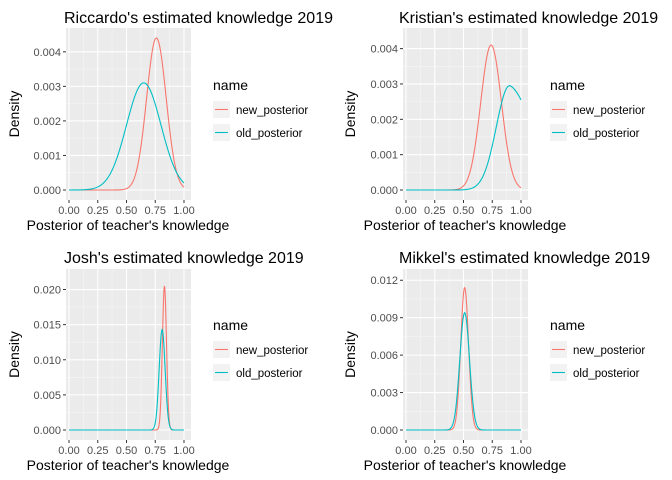 The image size is (672, 480). I want to click on y-tick-label: 0.005, so click(47, 396).